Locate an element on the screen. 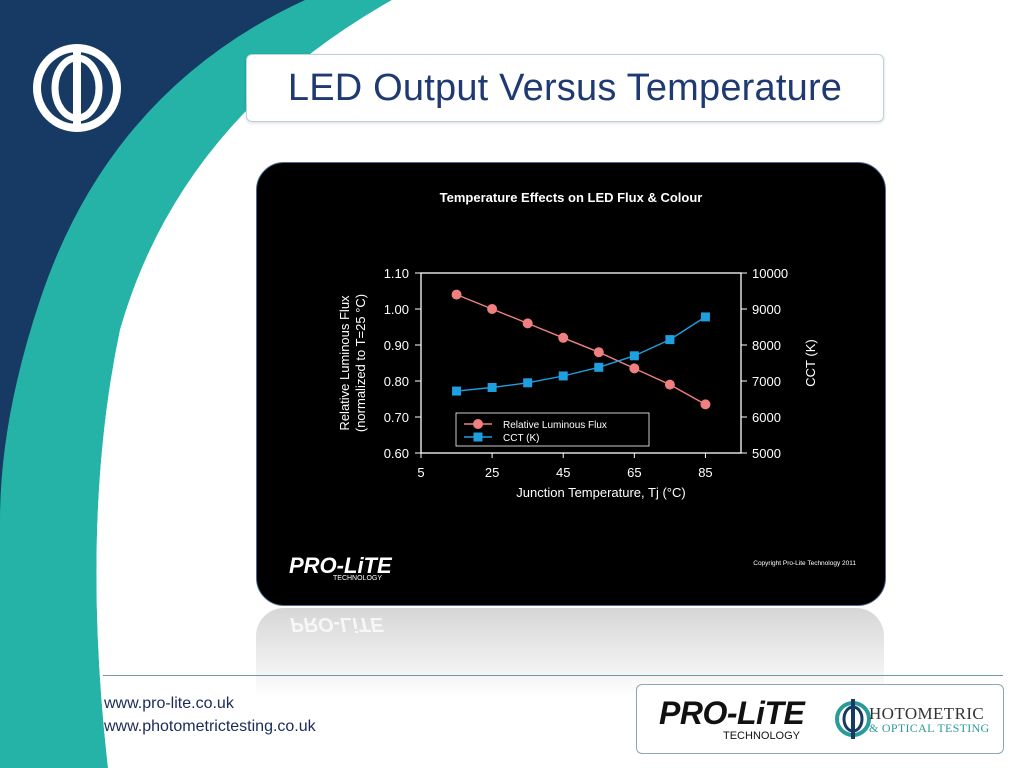 The image size is (1024, 768). chart-title: Temperature Effects on LED Flux & Colour is located at coordinates (571, 197).